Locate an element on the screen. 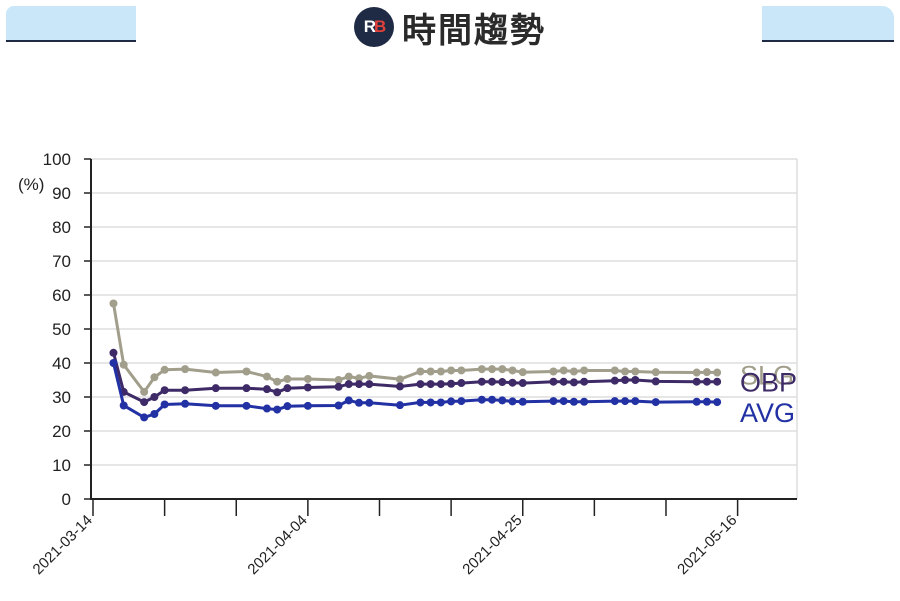  y-axis-label: (%) is located at coordinates (31, 184).